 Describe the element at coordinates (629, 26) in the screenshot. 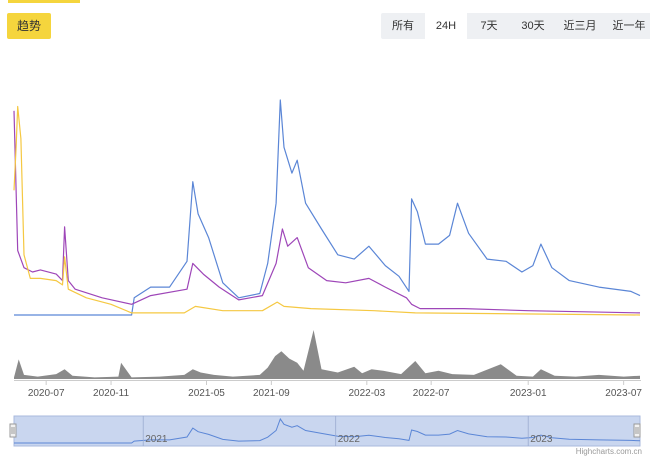

I see `range-button-5: 近一年` at that location.